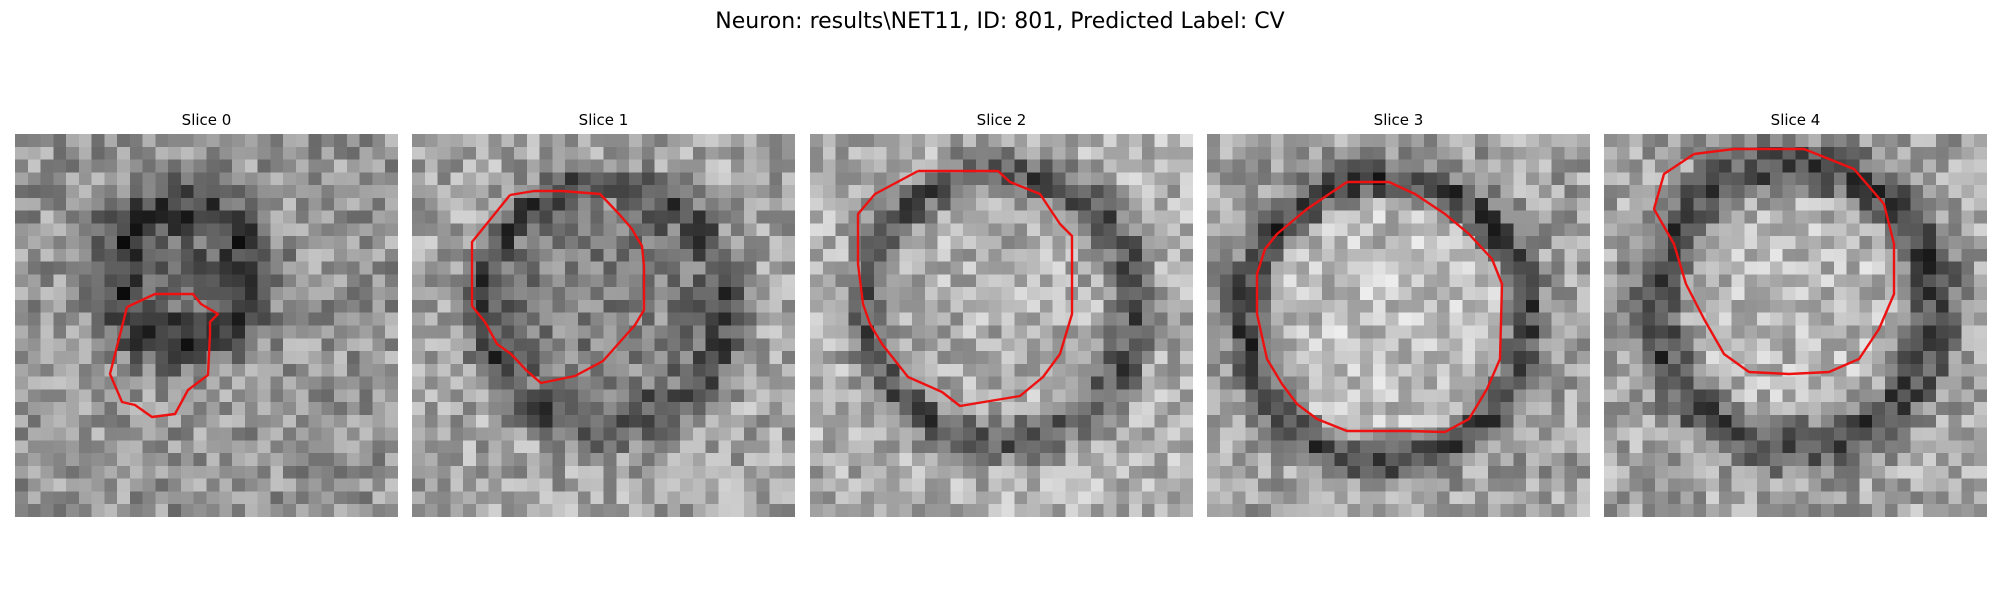 This screenshot has width=2000, height=600. What do you see at coordinates (1795, 120) in the screenshot?
I see `slice-title: Slice 4` at bounding box center [1795, 120].